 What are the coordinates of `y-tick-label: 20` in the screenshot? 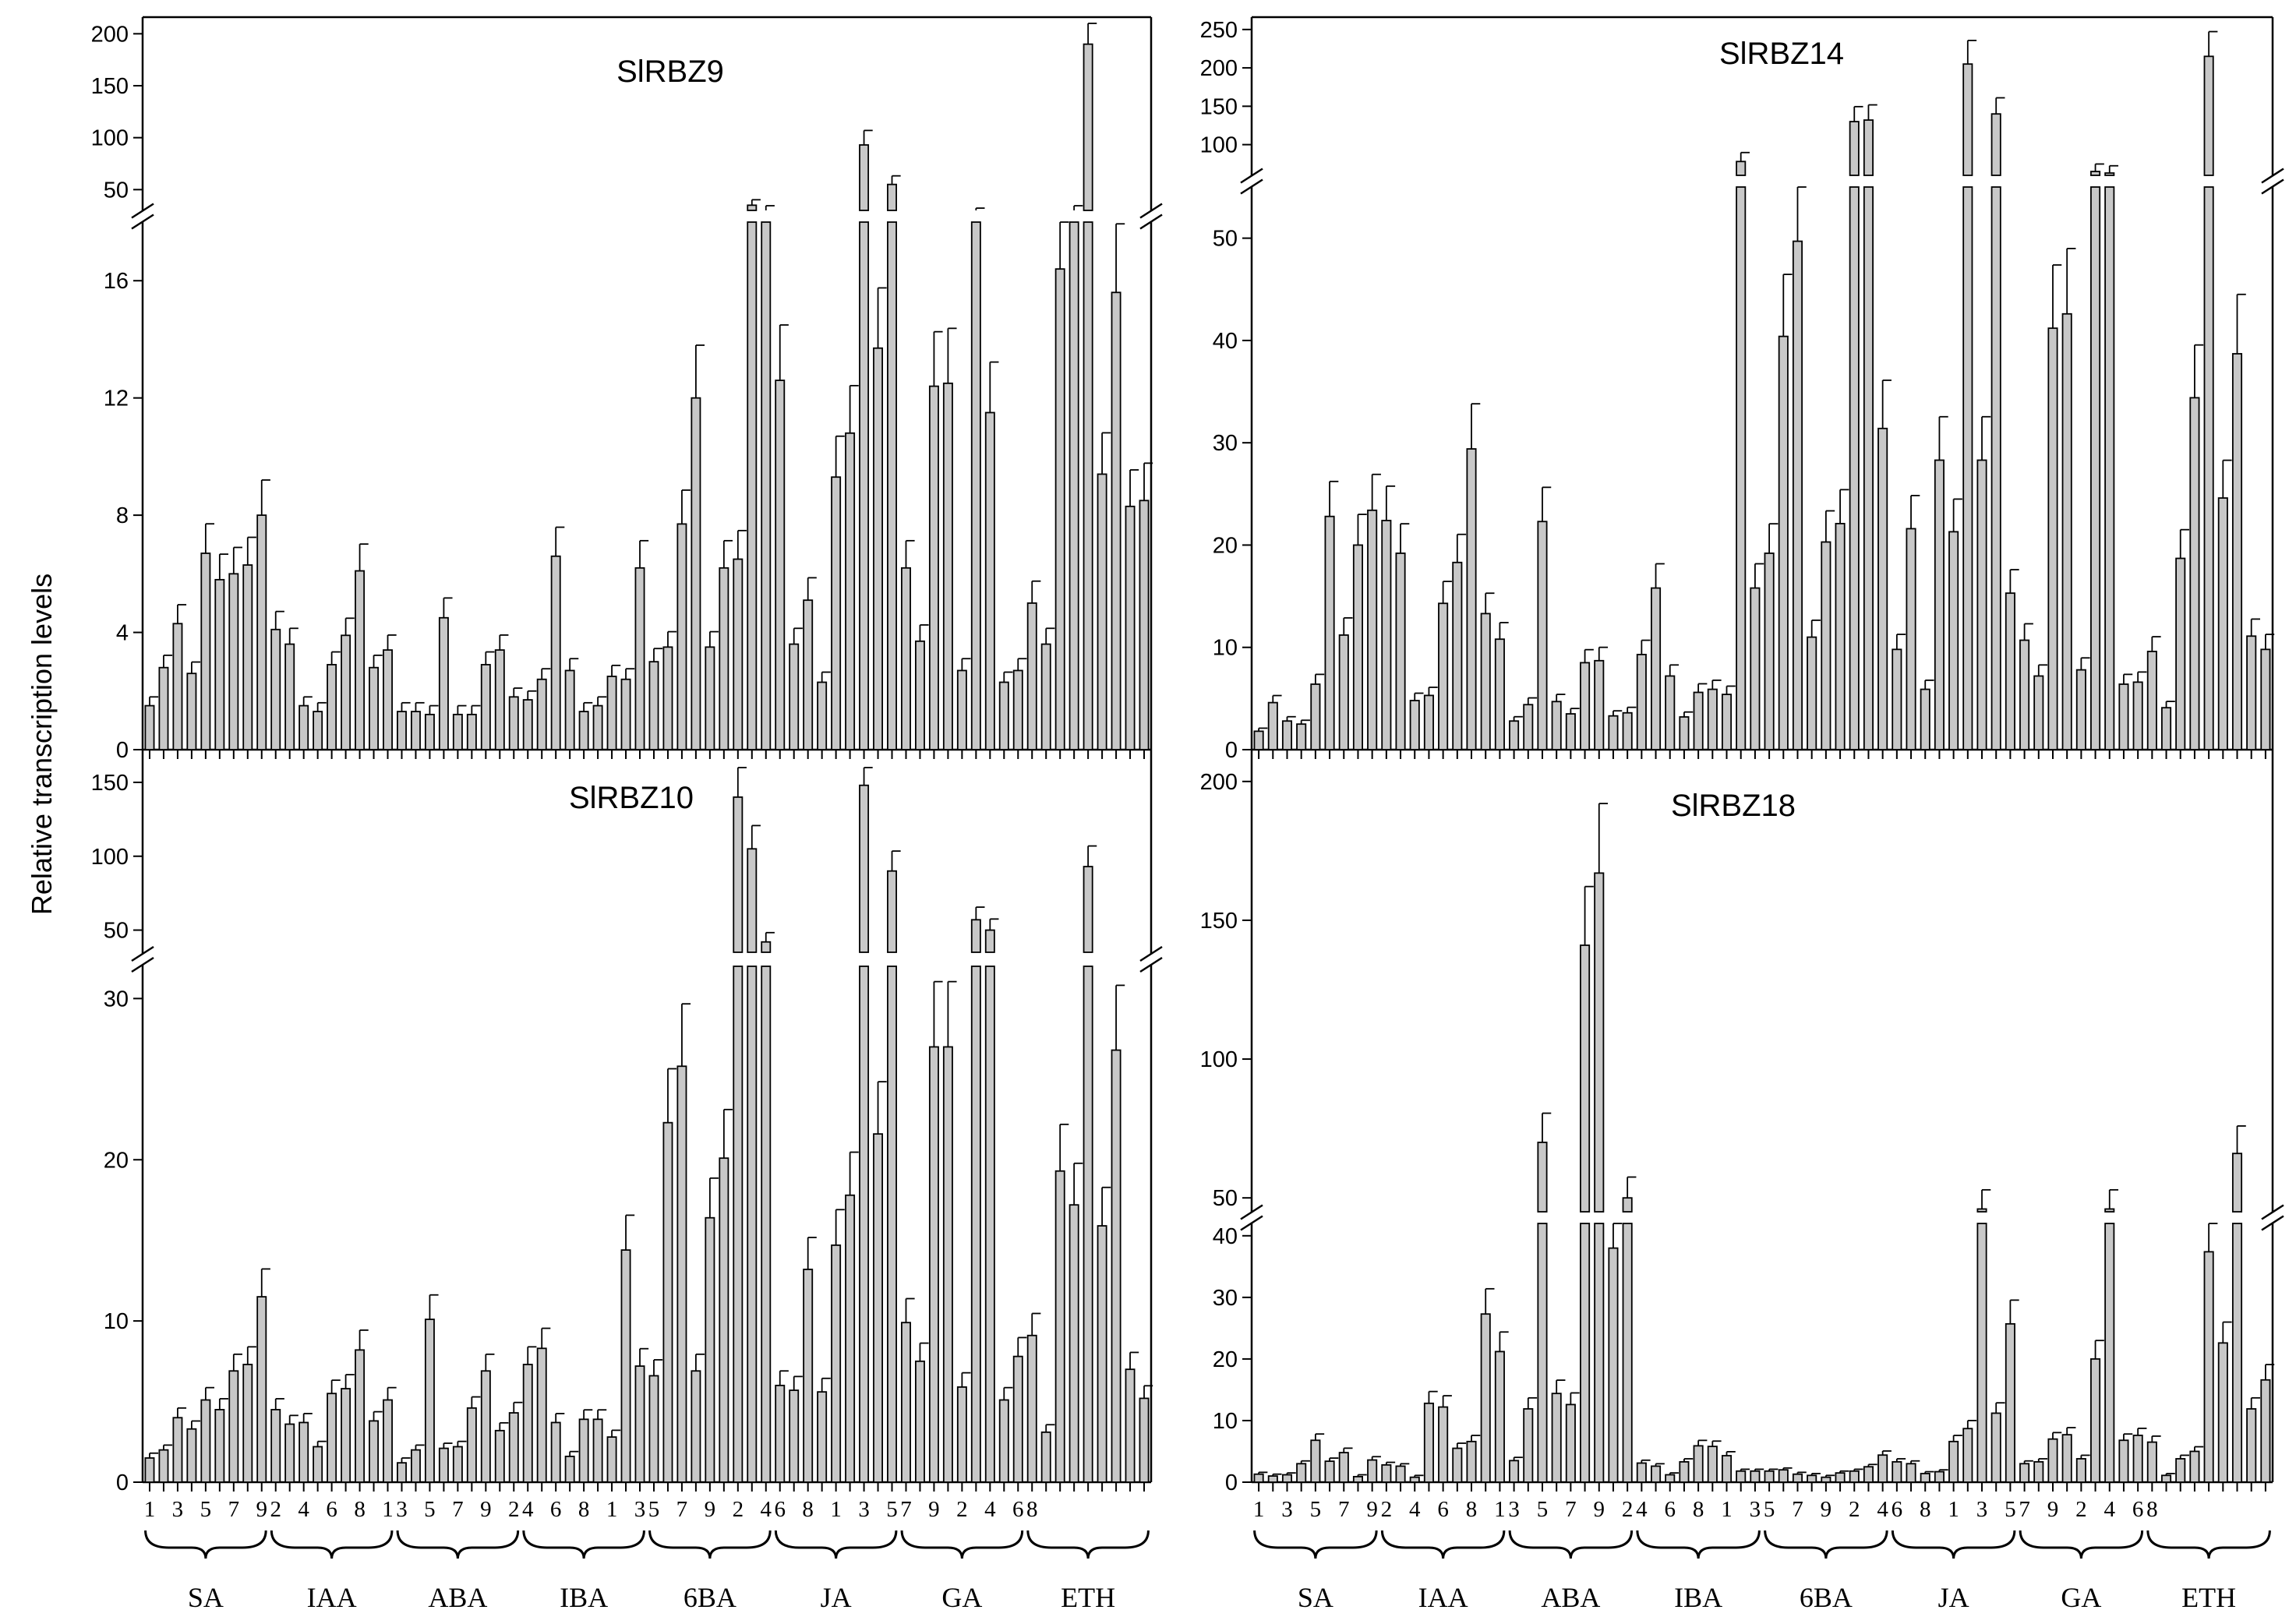 It's located at (1225, 545).